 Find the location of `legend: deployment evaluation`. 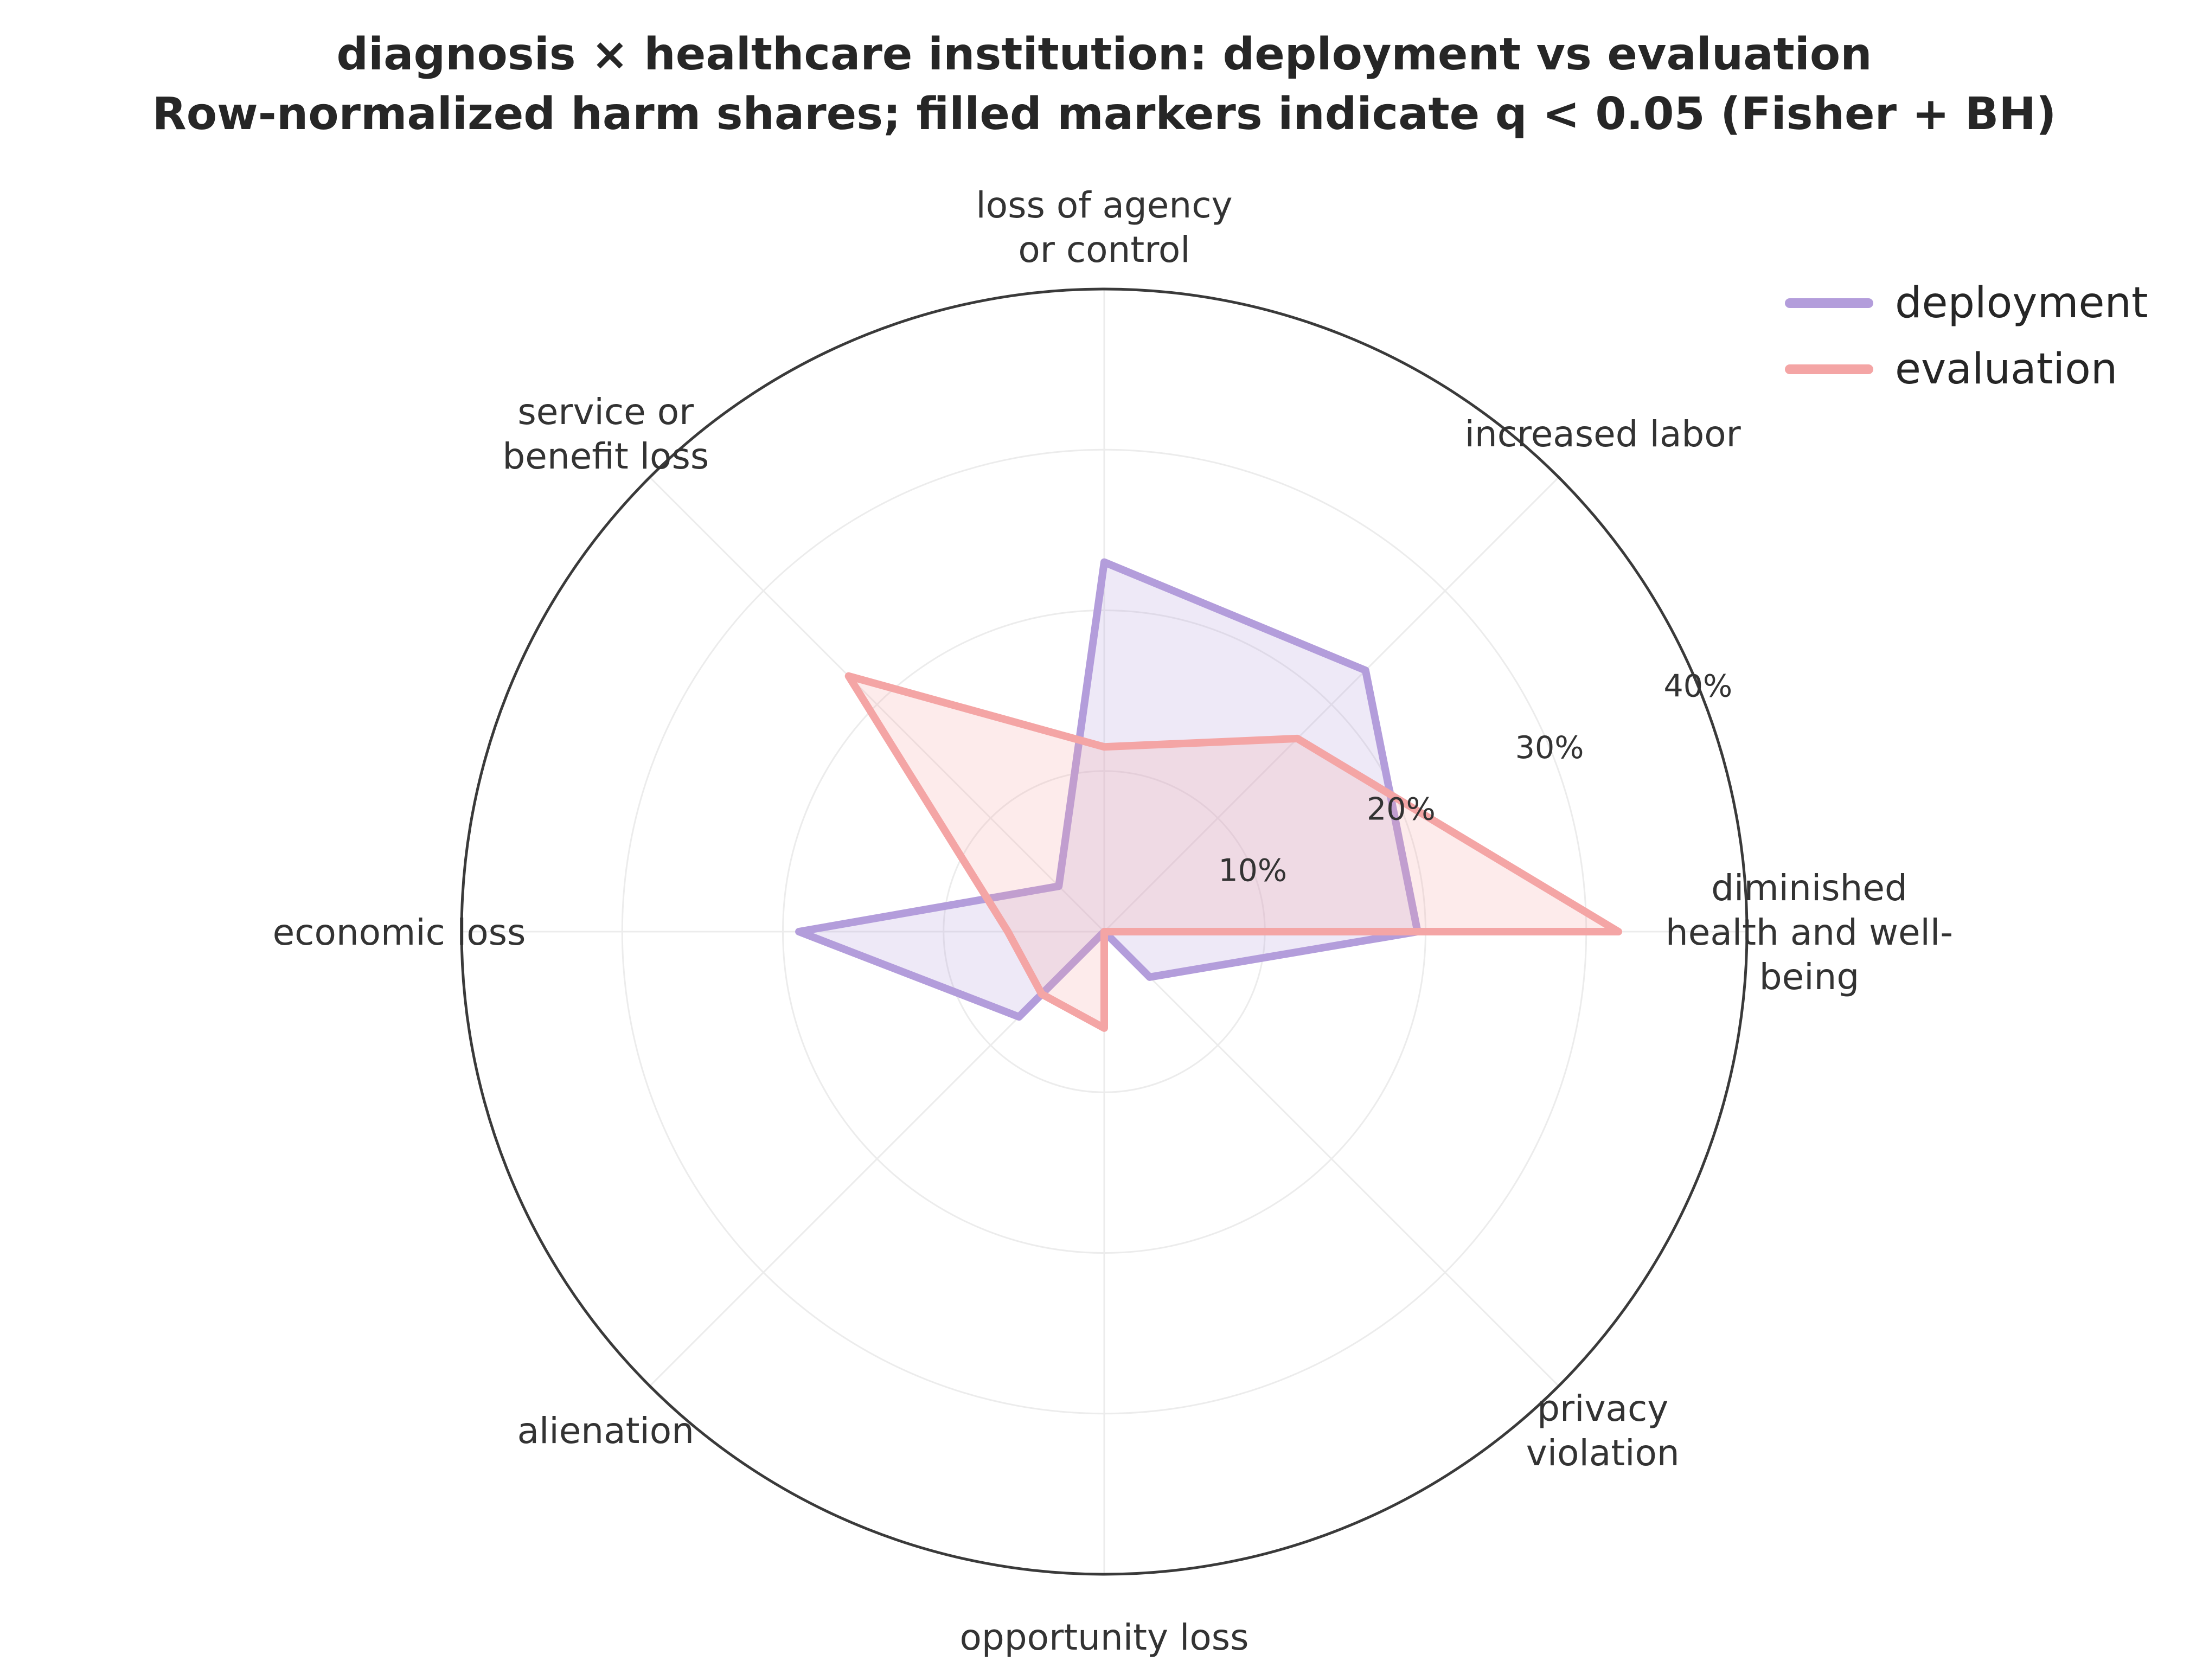

legend: deployment evaluation is located at coordinates (1966, 336).